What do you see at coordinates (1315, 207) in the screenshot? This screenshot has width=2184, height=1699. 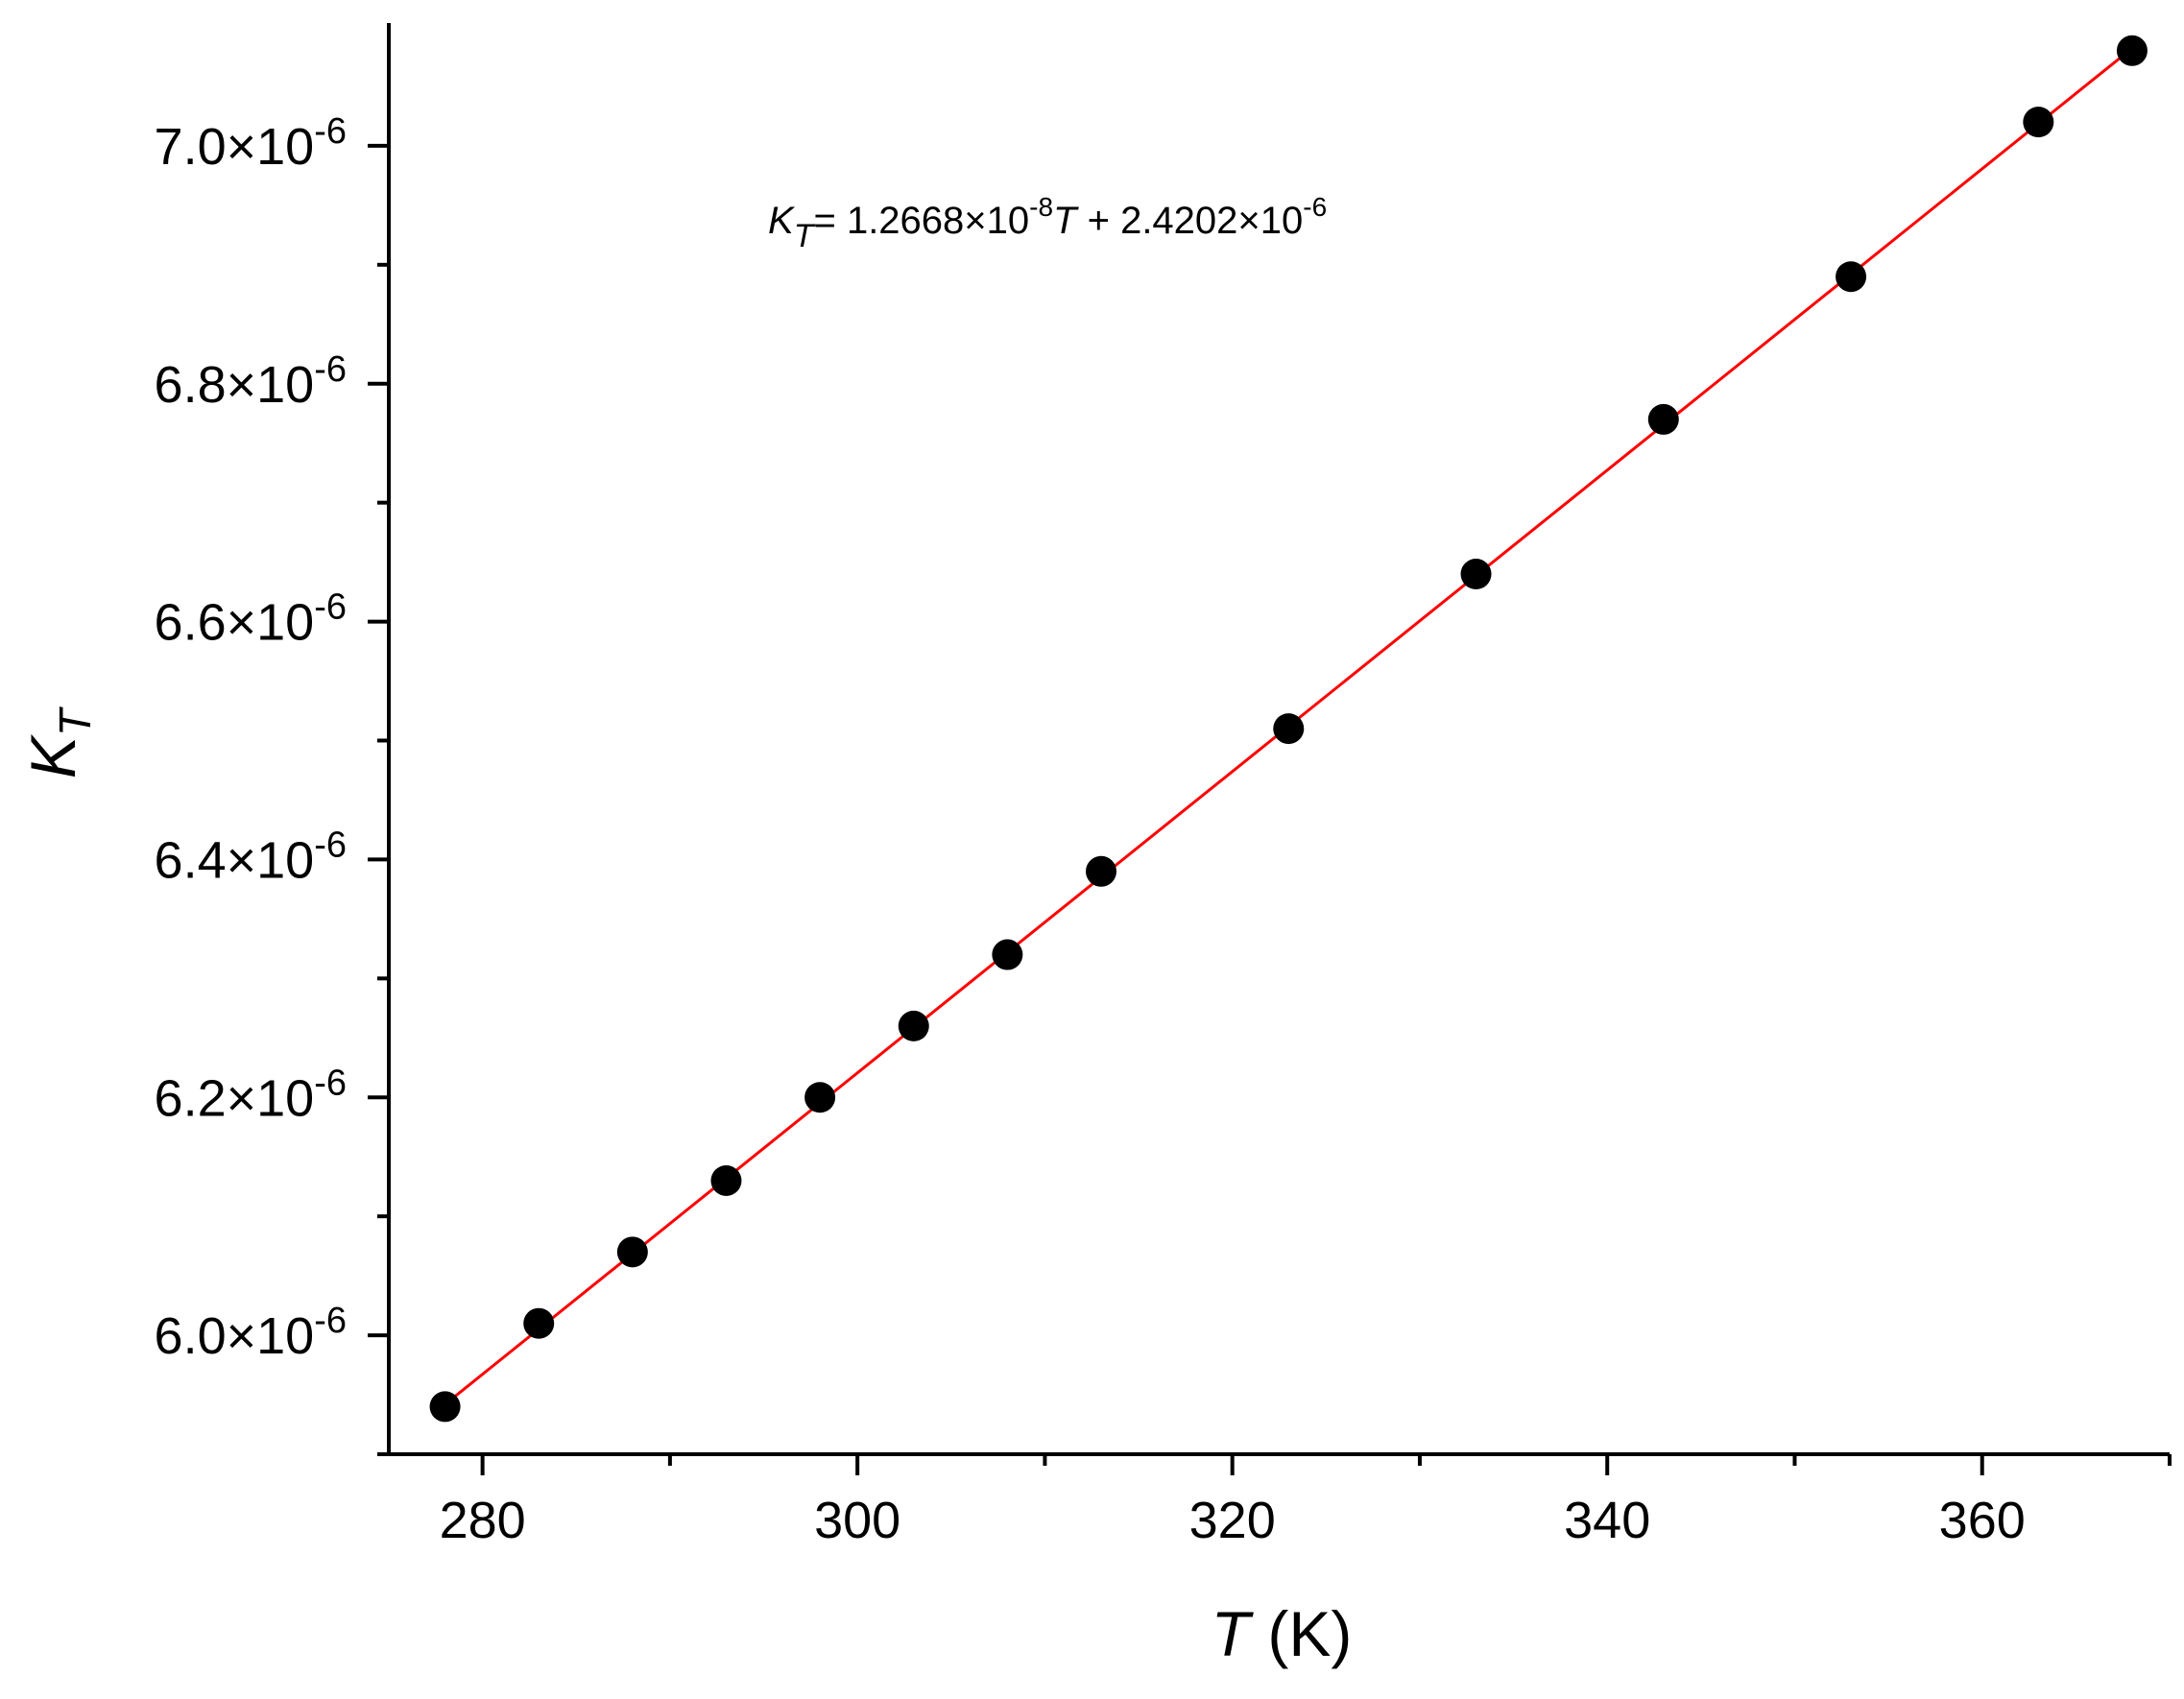 I see `eq-exp-b: -6` at bounding box center [1315, 207].